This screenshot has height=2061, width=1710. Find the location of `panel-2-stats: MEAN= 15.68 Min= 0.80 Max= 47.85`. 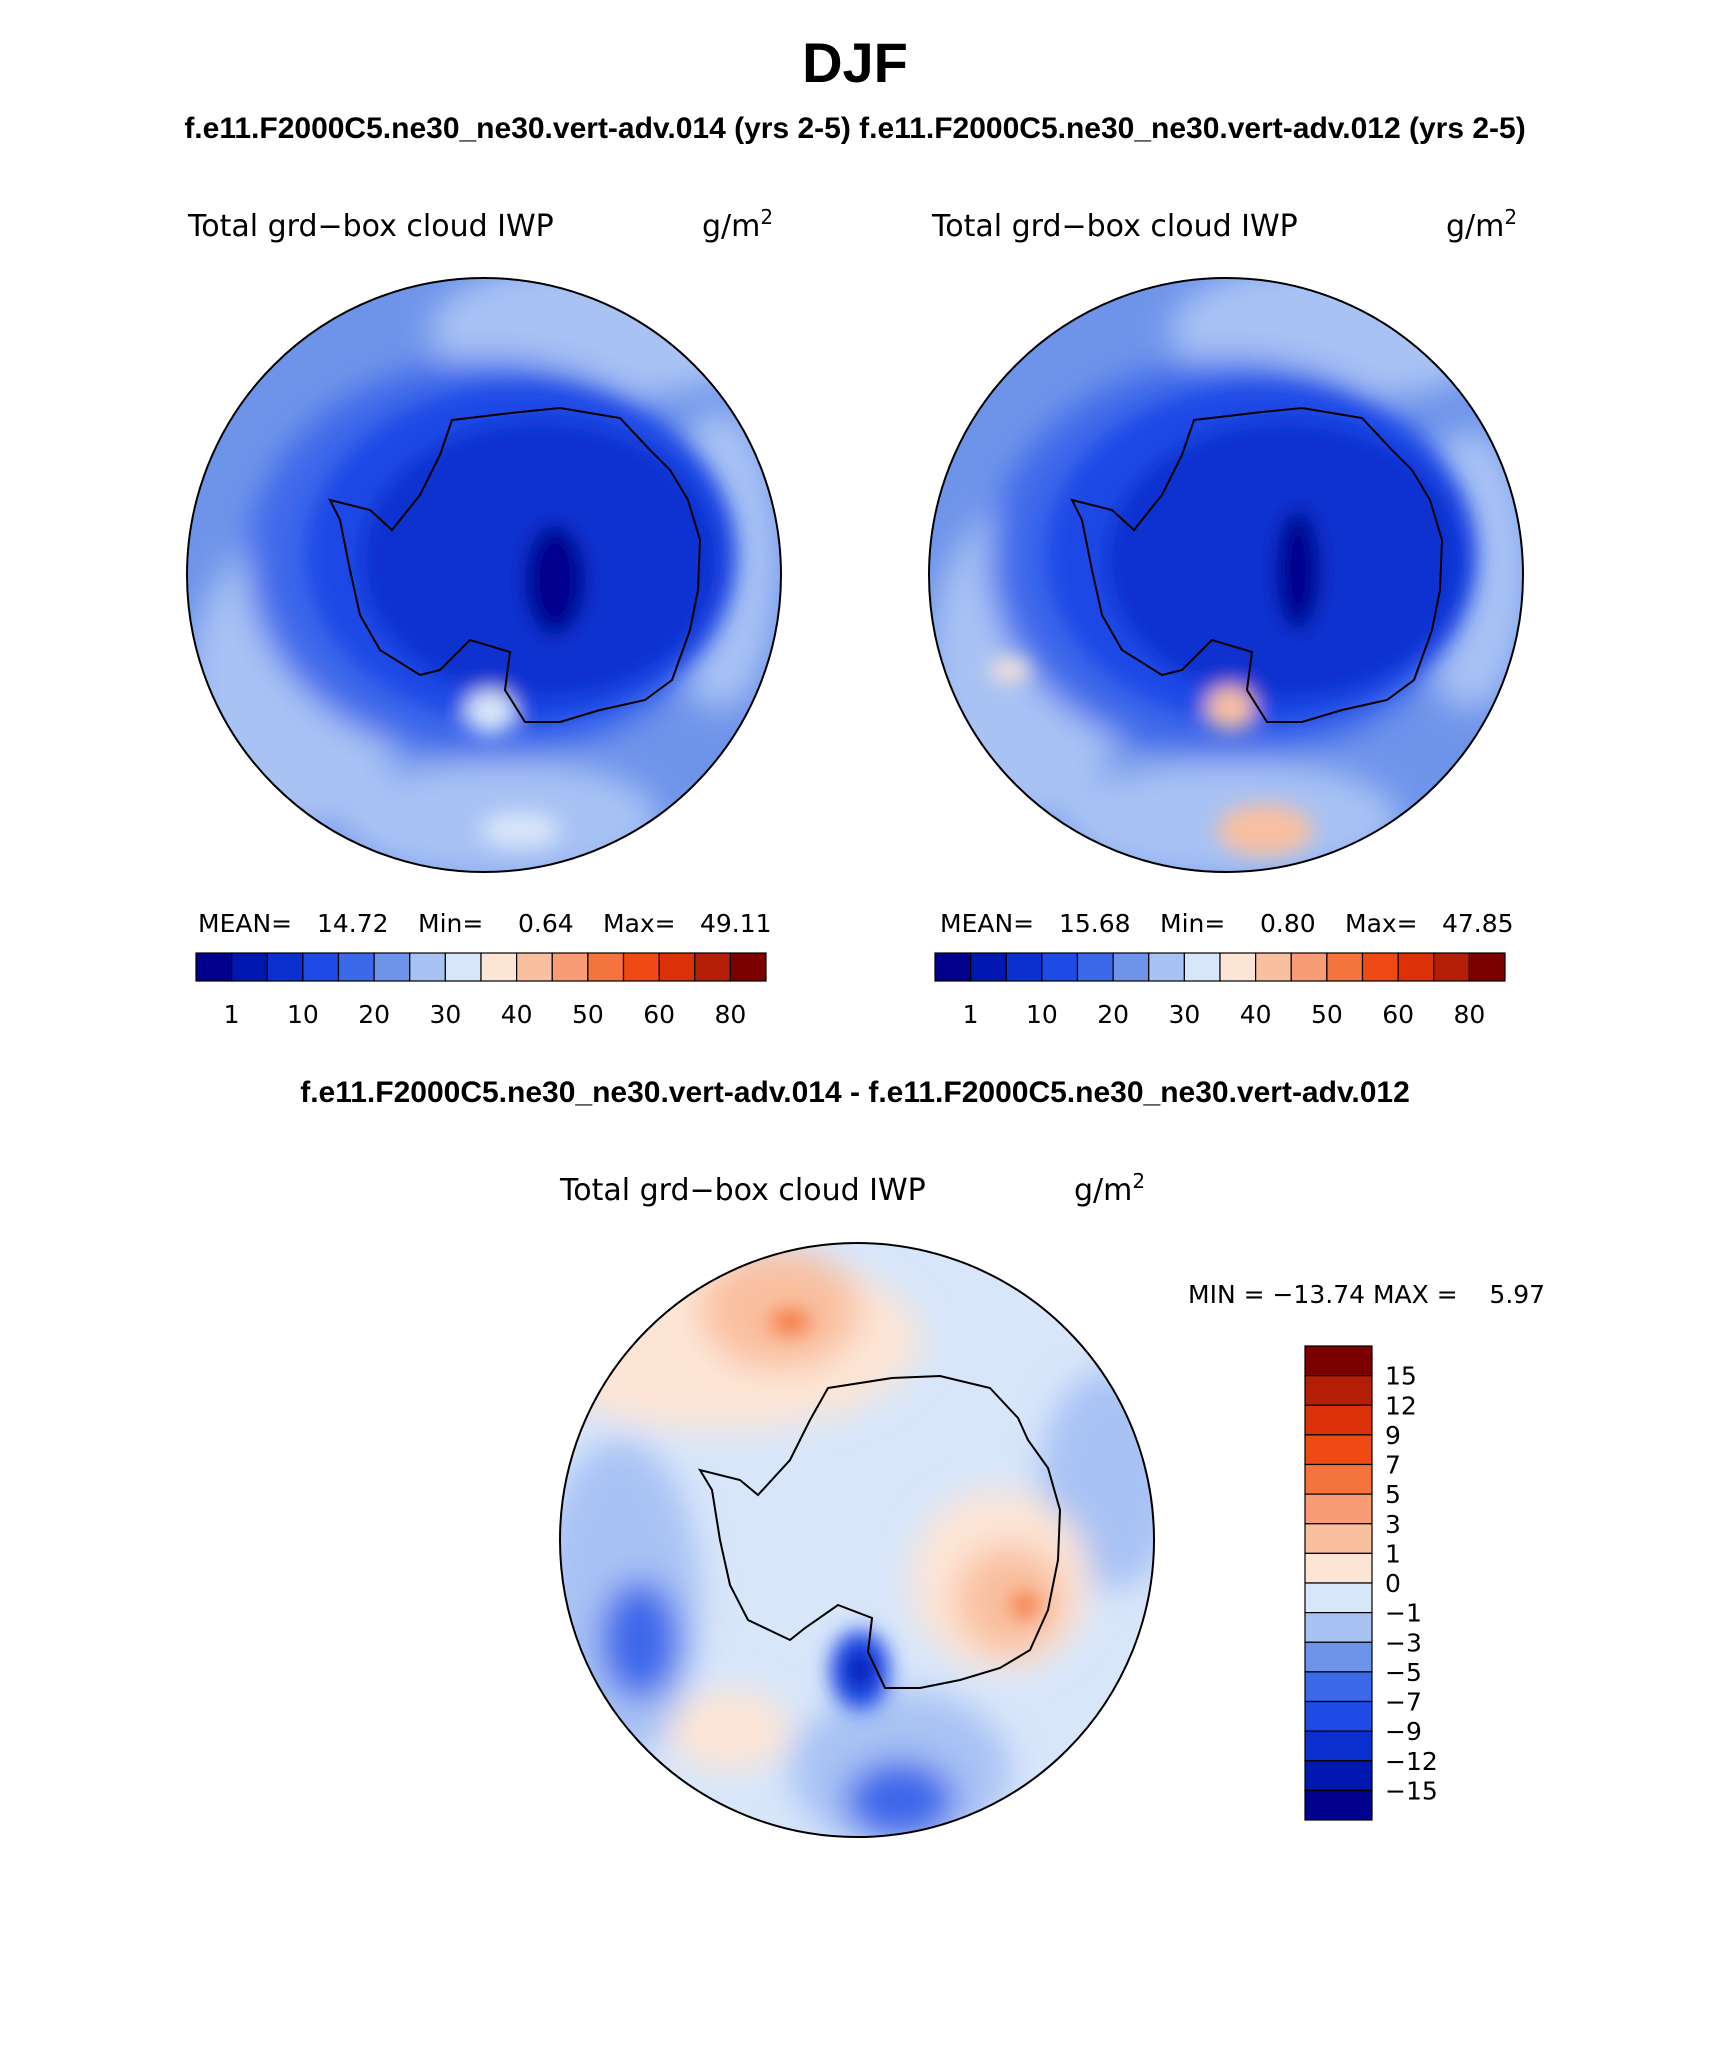

panel-2-stats: MEAN= 15.68 Min= 0.80 Max= 47.85 is located at coordinates (1227, 923).